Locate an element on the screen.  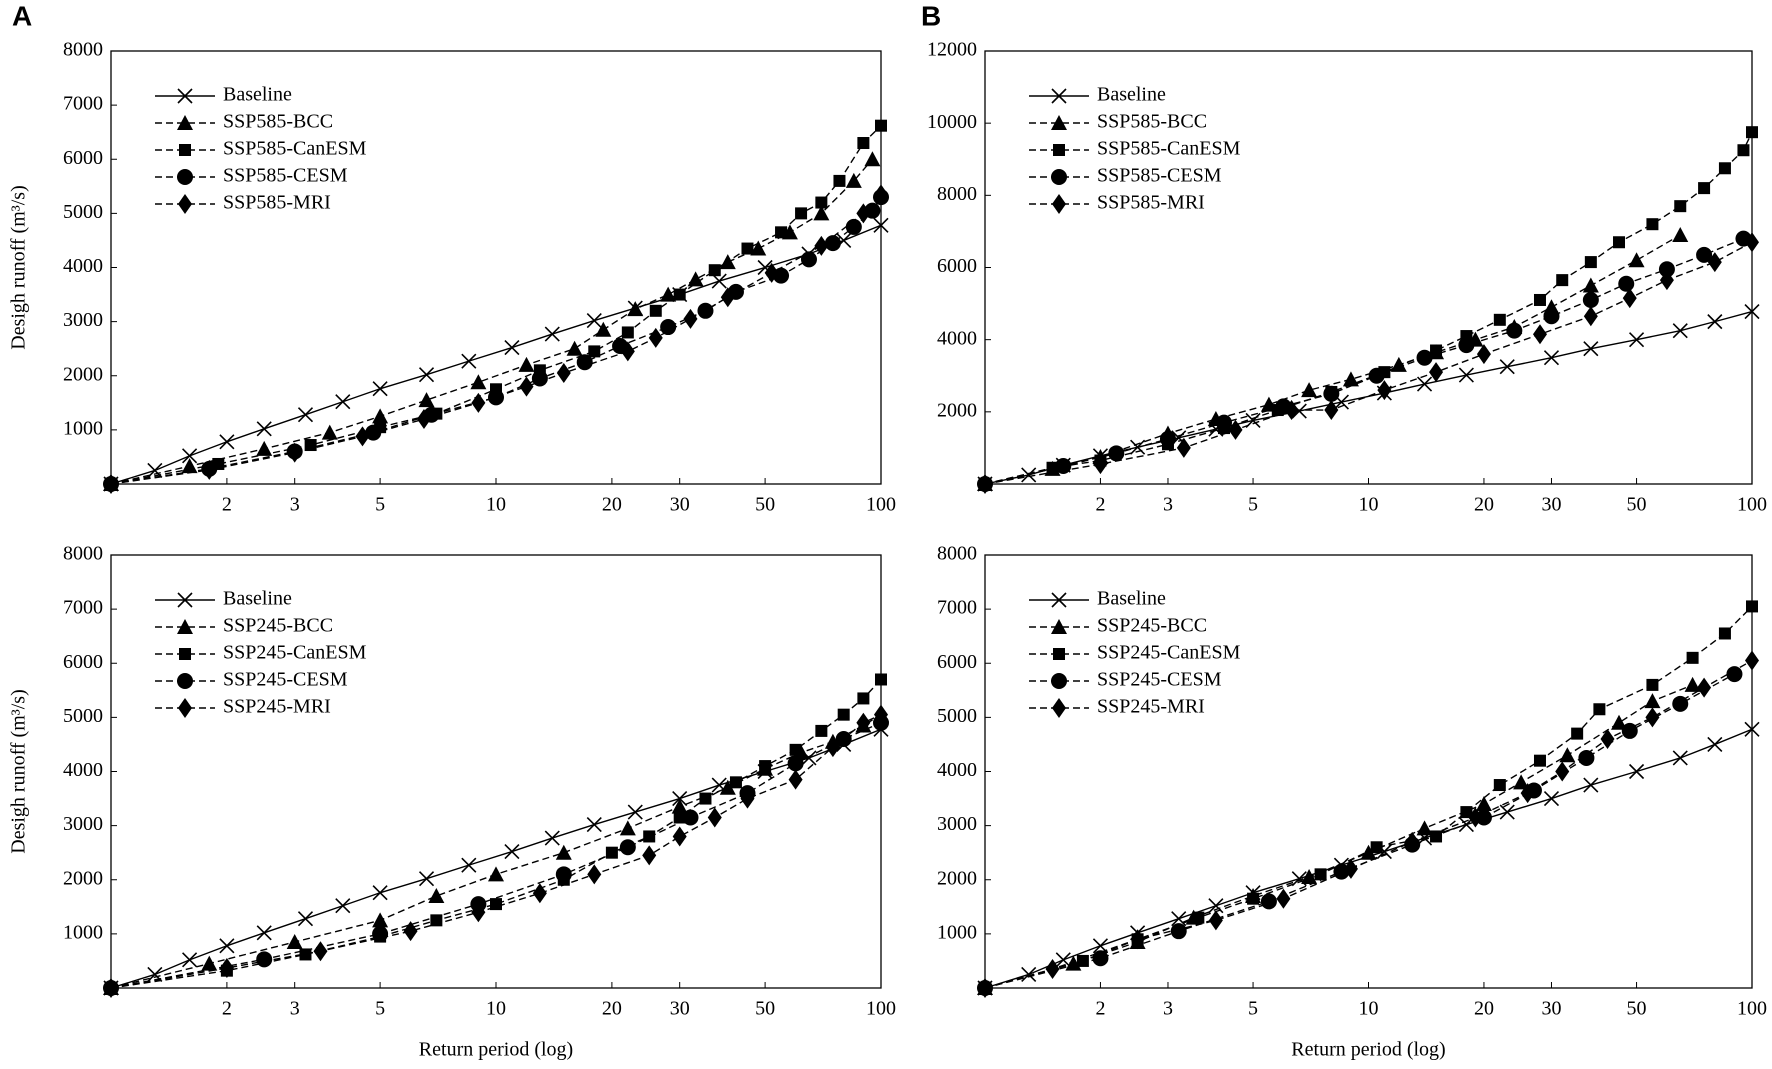
legend-label: SSP245-CanESM is located at coordinates (1169, 653).